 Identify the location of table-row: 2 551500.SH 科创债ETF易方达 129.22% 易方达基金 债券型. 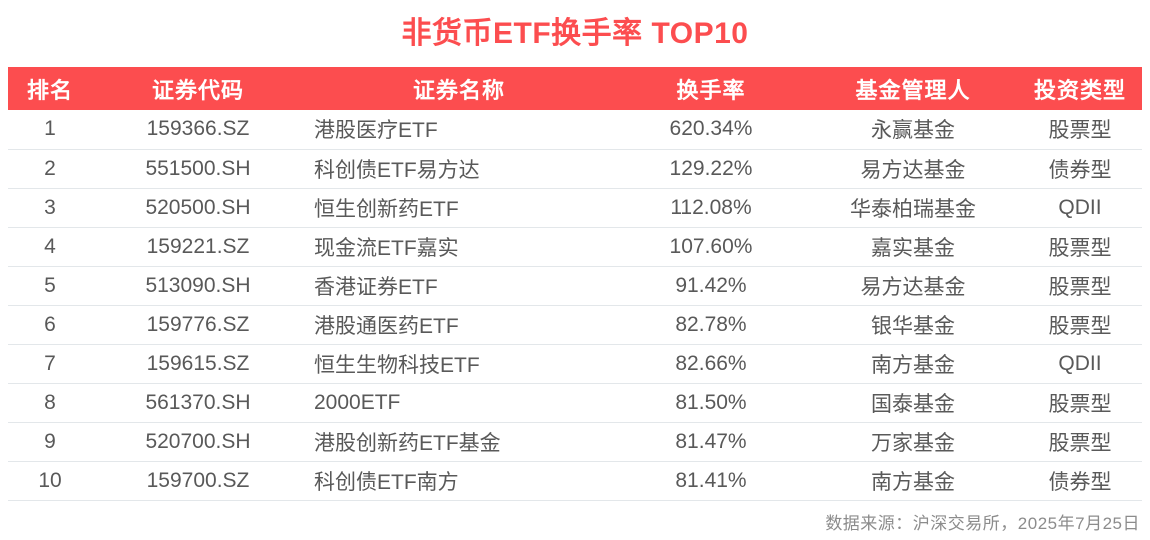
(575, 169).